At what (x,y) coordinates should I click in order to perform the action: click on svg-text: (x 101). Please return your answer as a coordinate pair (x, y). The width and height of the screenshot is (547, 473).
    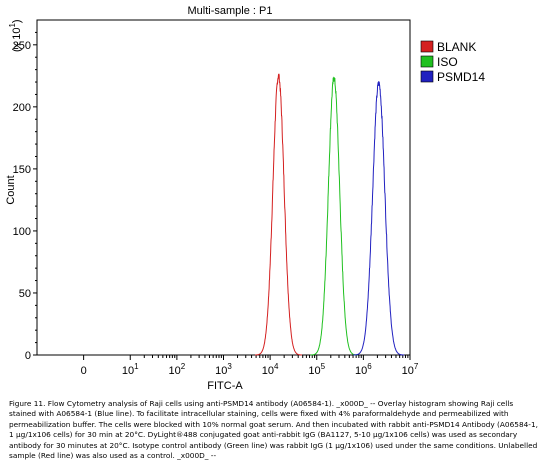
    Looking at the image, I should click on (15, 35).